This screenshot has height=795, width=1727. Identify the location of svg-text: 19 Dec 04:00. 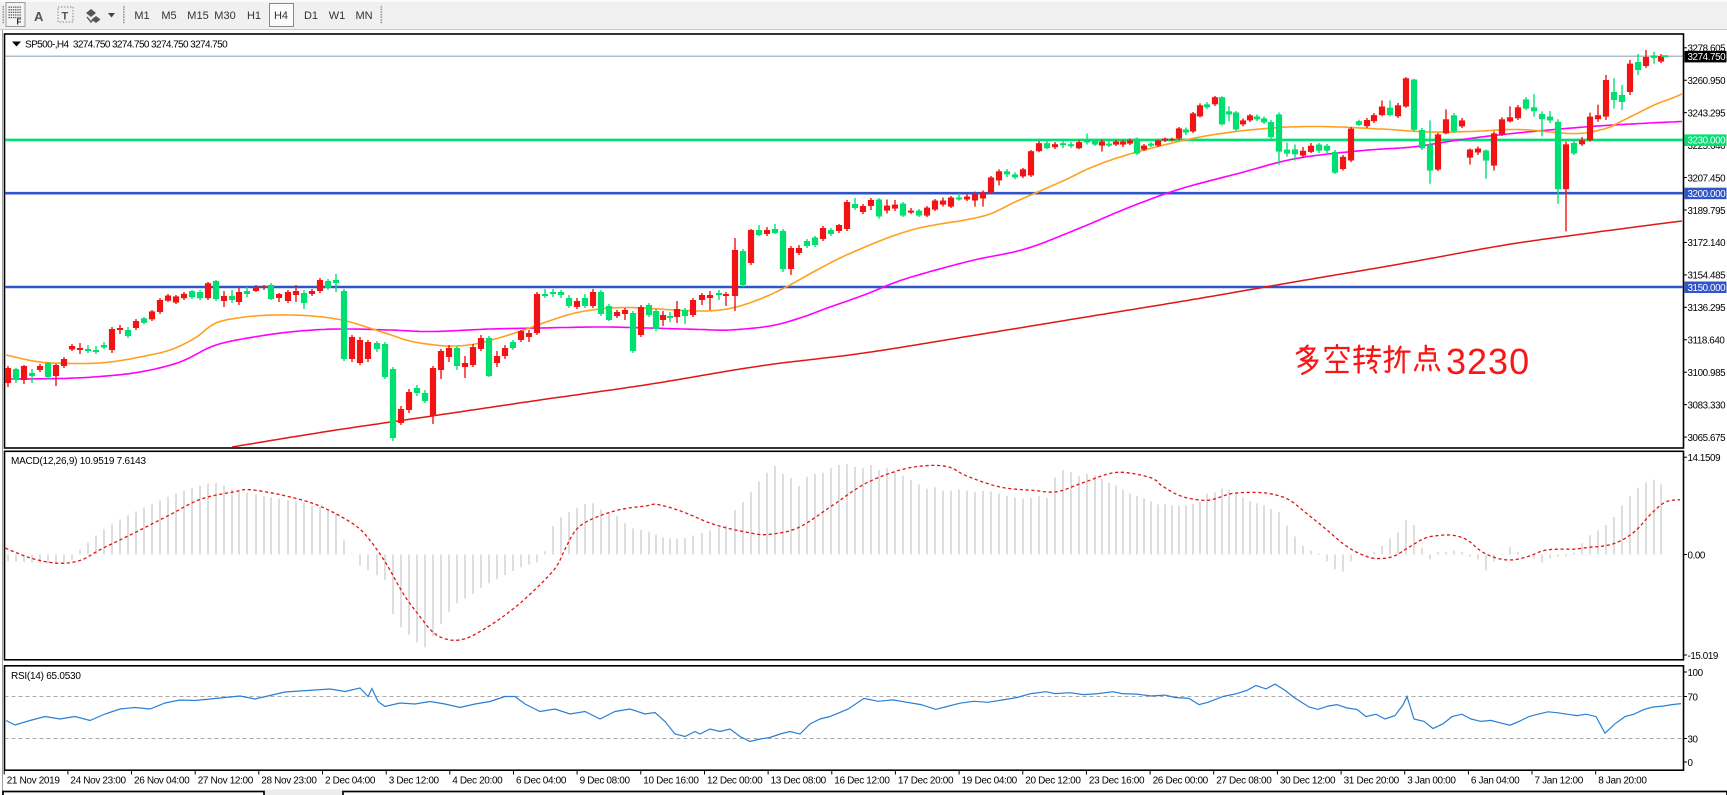
(990, 781).